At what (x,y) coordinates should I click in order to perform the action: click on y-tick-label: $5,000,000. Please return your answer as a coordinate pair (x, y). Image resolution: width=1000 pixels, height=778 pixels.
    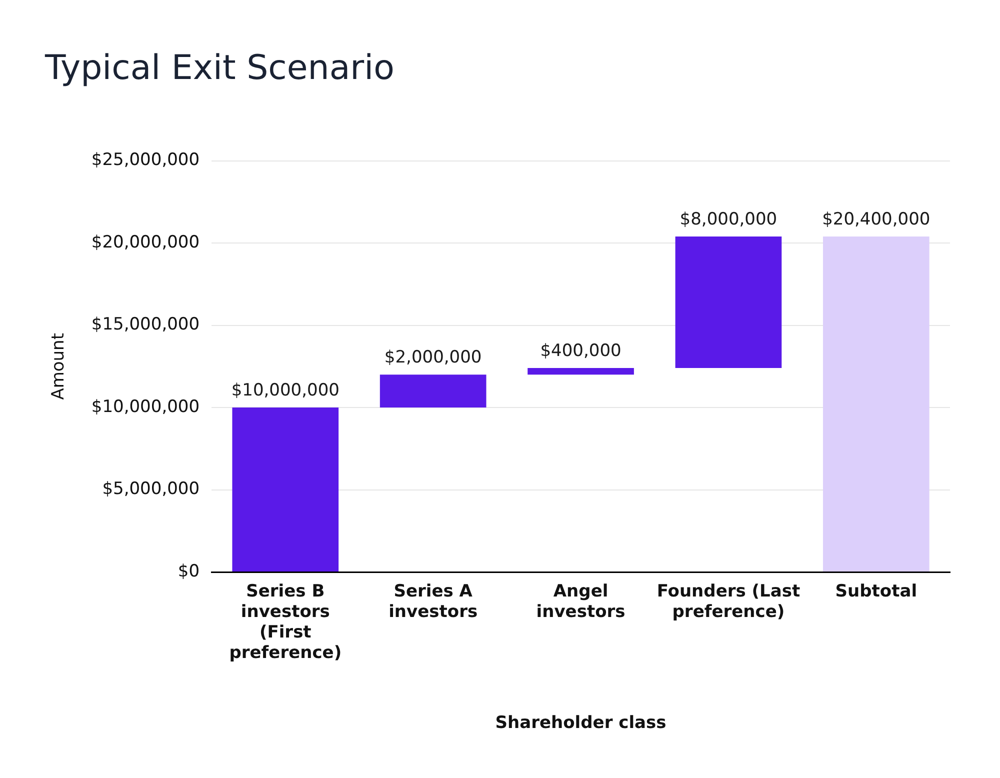
    Looking at the image, I should click on (151, 489).